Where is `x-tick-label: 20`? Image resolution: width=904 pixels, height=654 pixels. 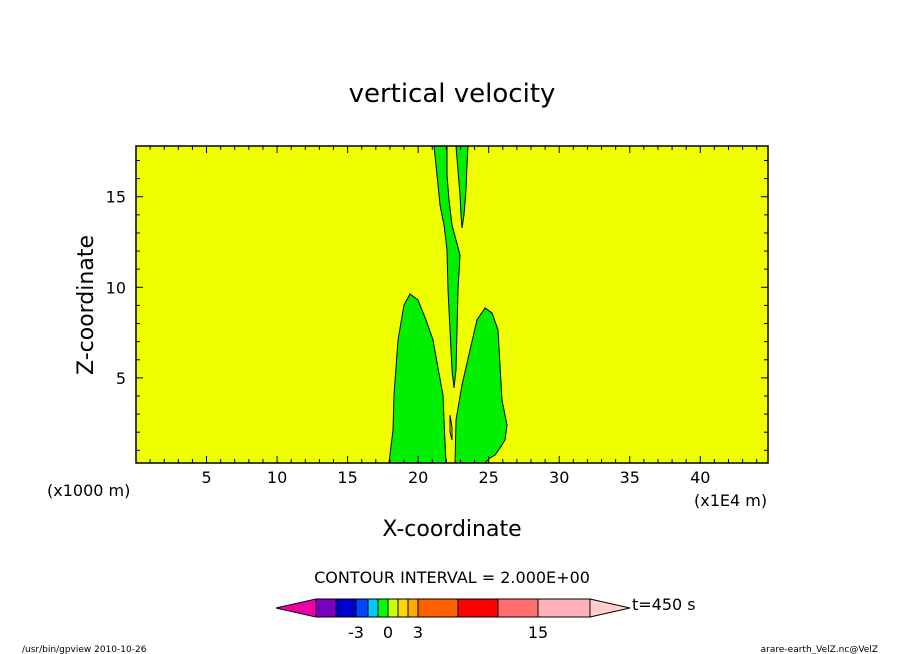 x-tick-label: 20 is located at coordinates (418, 477).